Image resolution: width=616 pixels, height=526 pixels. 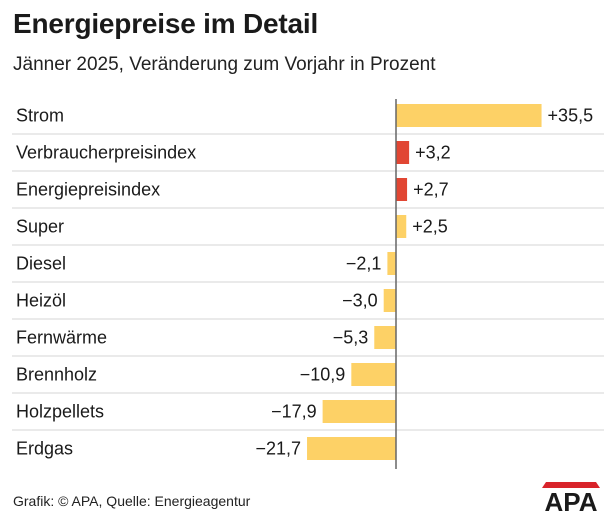 What do you see at coordinates (40, 227) in the screenshot?
I see `category-label: Super` at bounding box center [40, 227].